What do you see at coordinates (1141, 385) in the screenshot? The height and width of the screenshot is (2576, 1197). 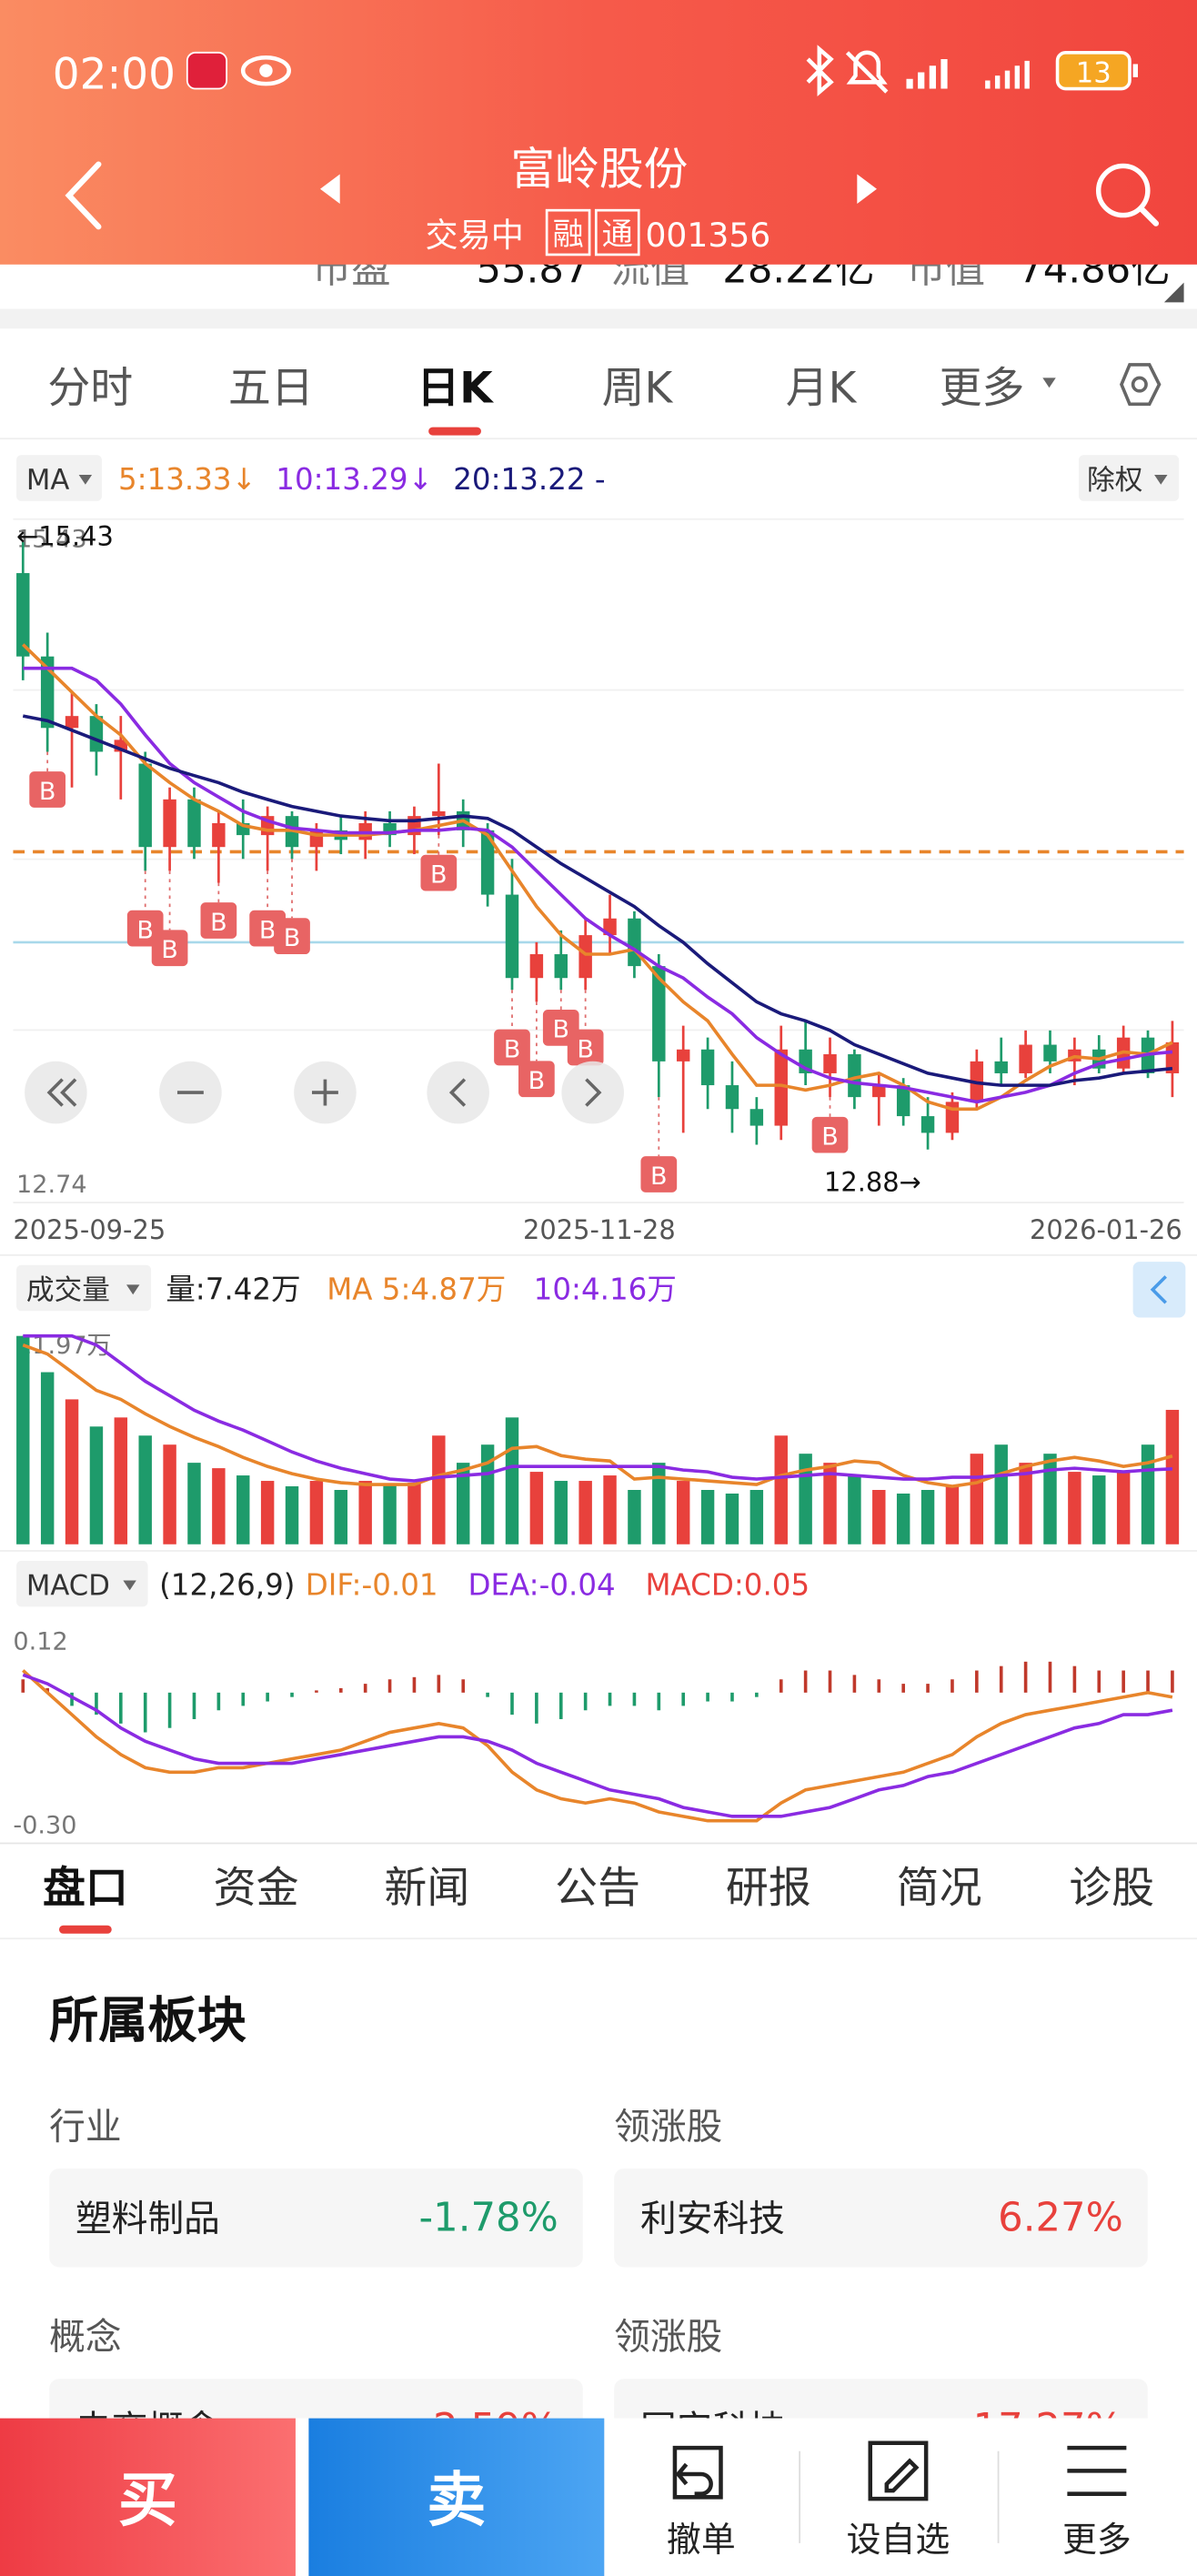 I see `settings-hex` at bounding box center [1141, 385].